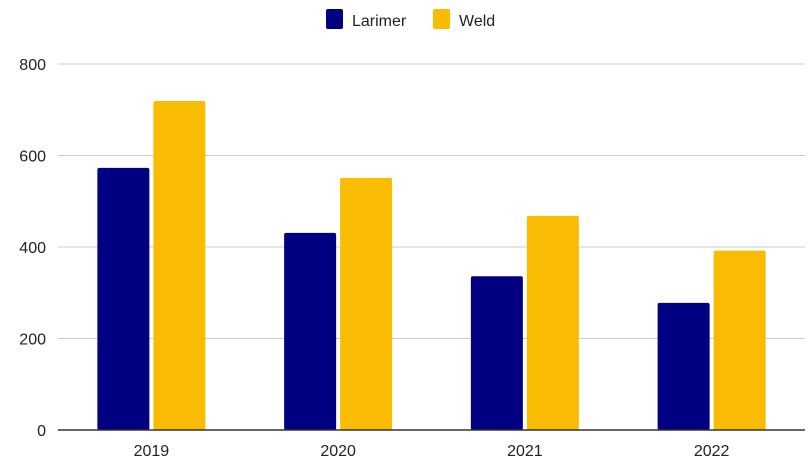 The height and width of the screenshot is (460, 809). I want to click on x-axis-ticks: 2019 2020 2021 2022, so click(432, 451).